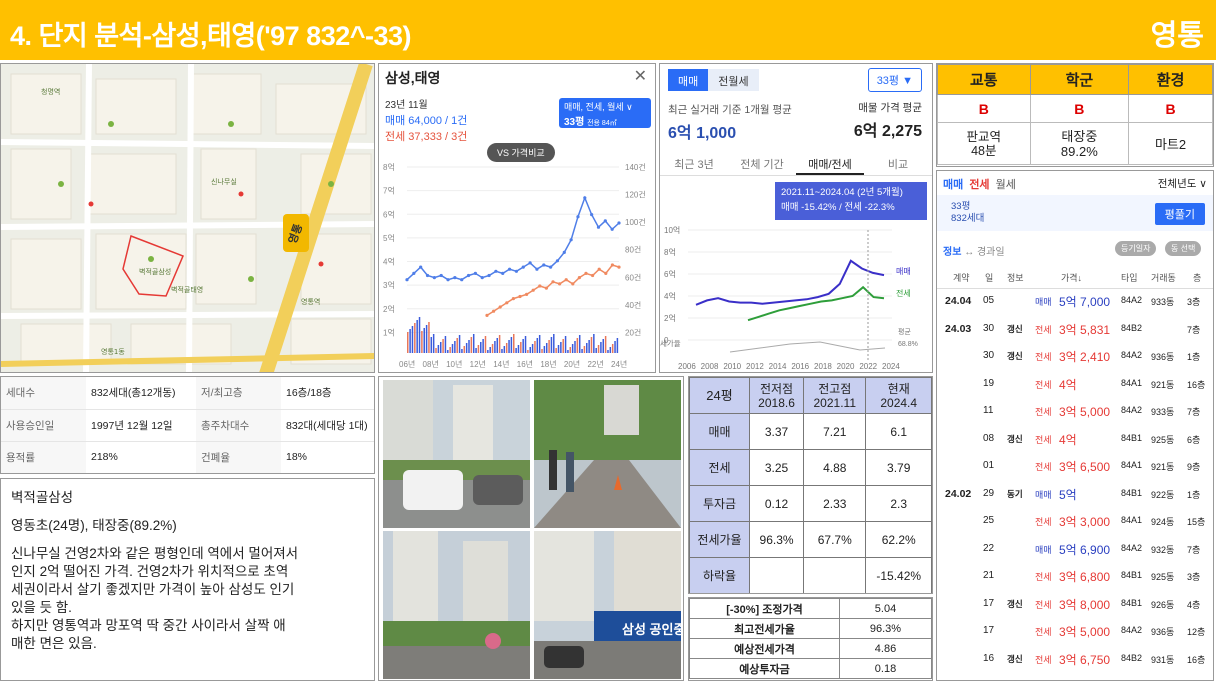 The width and height of the screenshot is (1216, 684). I want to click on vs-compare-button: VS 가격비교, so click(521, 152).